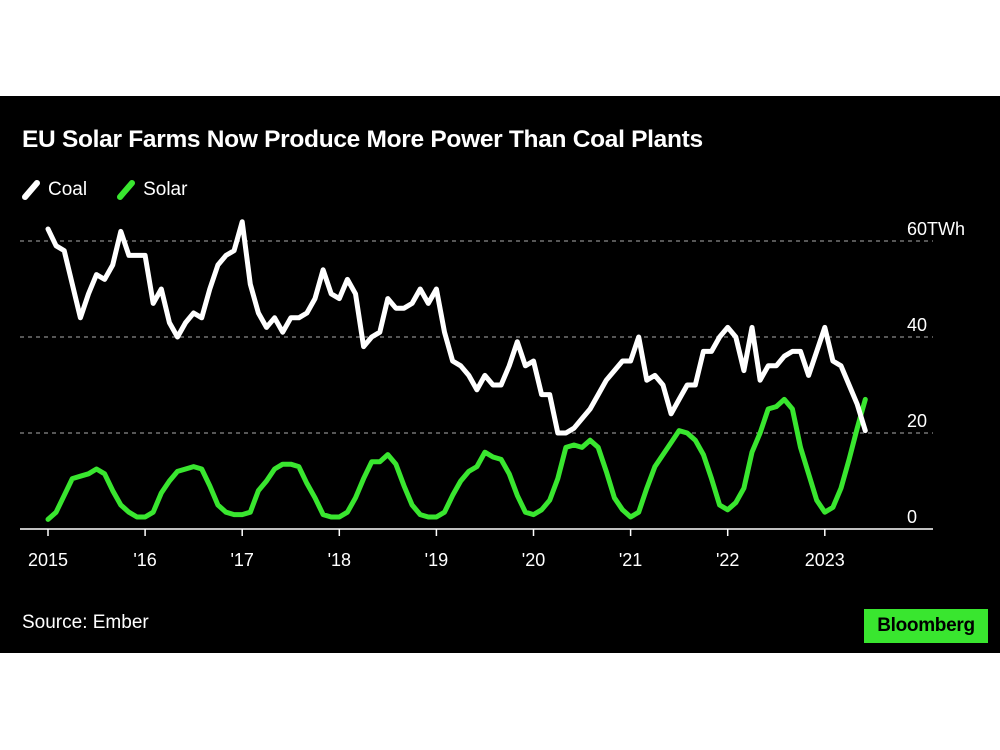 The height and width of the screenshot is (750, 1000). What do you see at coordinates (144, 560) in the screenshot?
I see `x-tick-label-2016: '16` at bounding box center [144, 560].